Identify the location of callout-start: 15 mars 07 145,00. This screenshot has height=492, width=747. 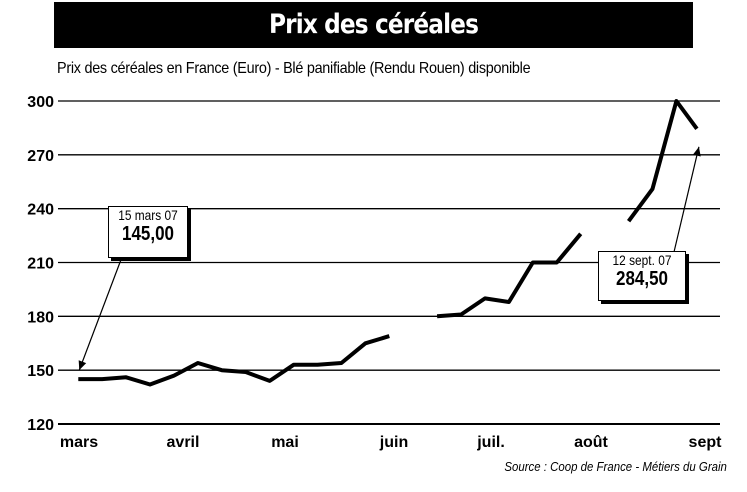
(148, 232).